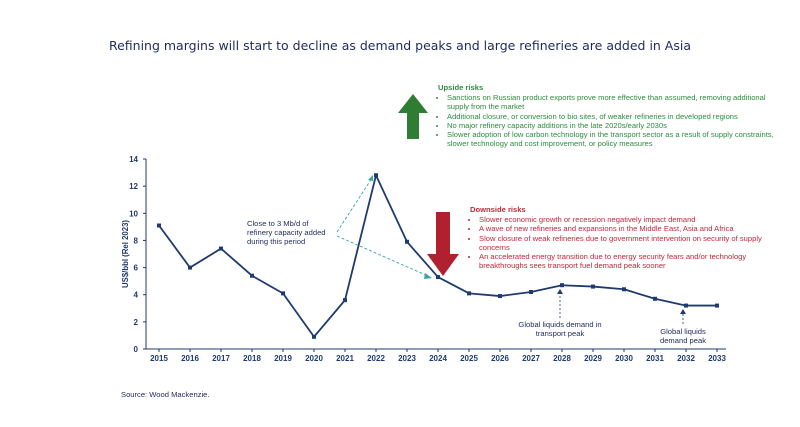 This screenshot has height=427, width=800. I want to click on capacity-arrow-up-head, so click(370, 178).